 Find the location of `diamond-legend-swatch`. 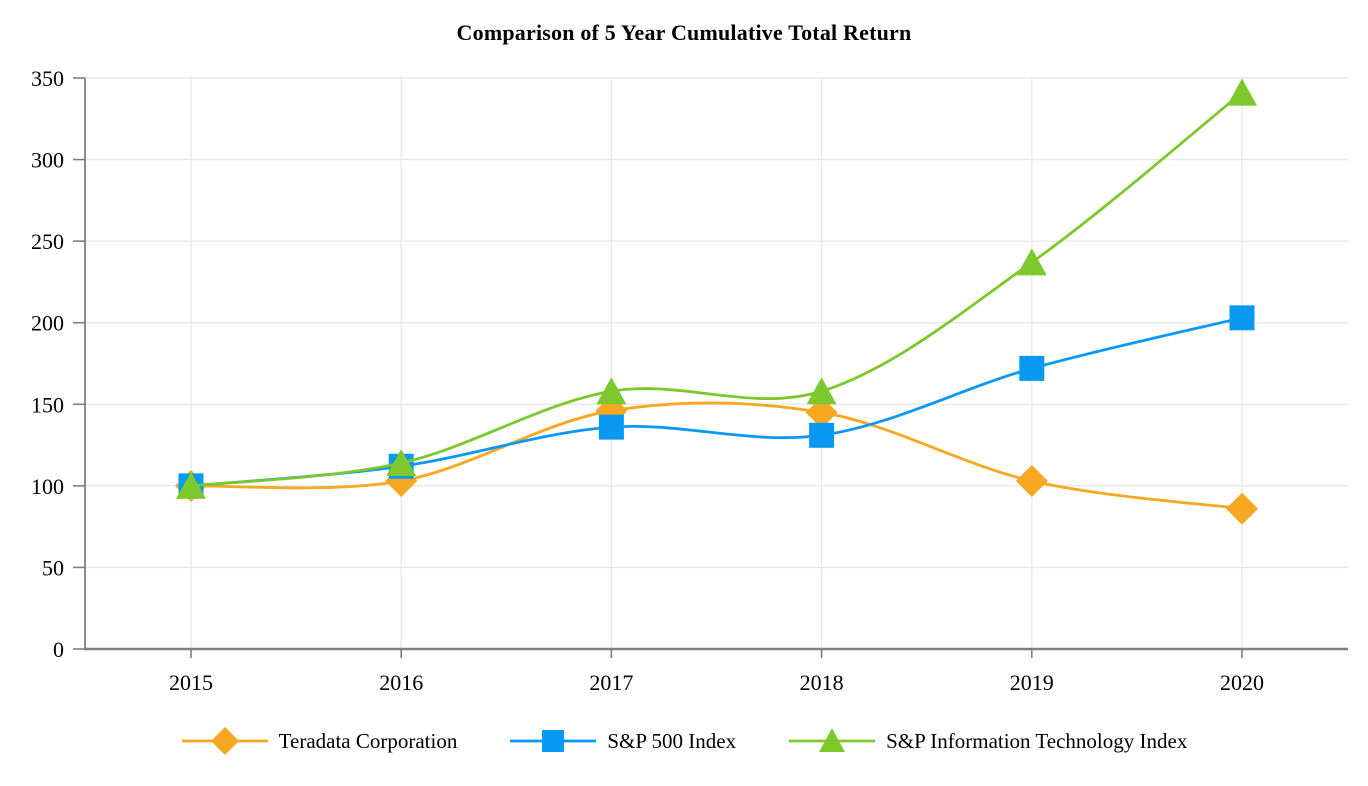

diamond-legend-swatch is located at coordinates (224, 741).